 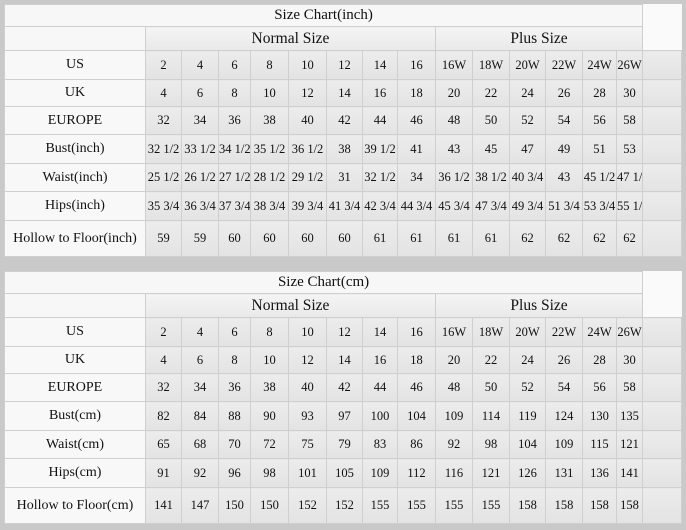 What do you see at coordinates (629, 65) in the screenshot?
I see `size-value-cell: 26W` at bounding box center [629, 65].